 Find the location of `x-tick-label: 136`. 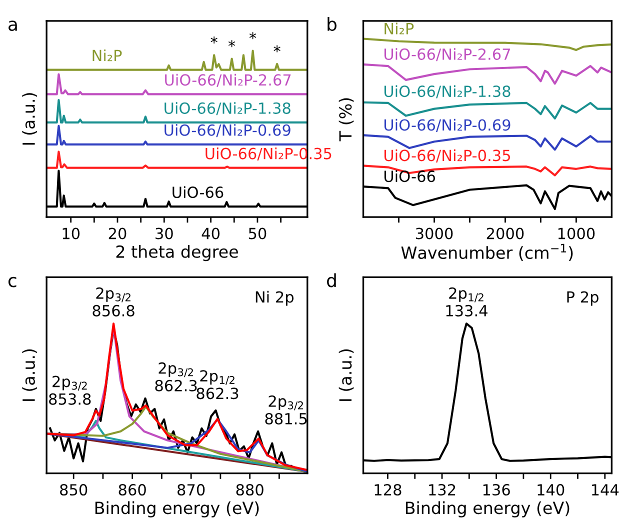

x-tick-label: 136 is located at coordinates (496, 490).